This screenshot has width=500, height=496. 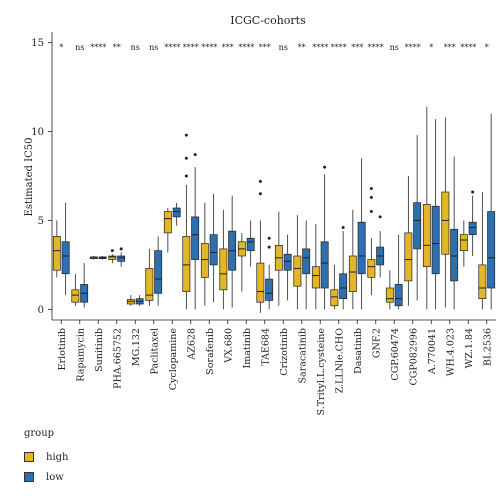 I want to click on x-tick-label: Saracatinib, so click(x=302, y=355).